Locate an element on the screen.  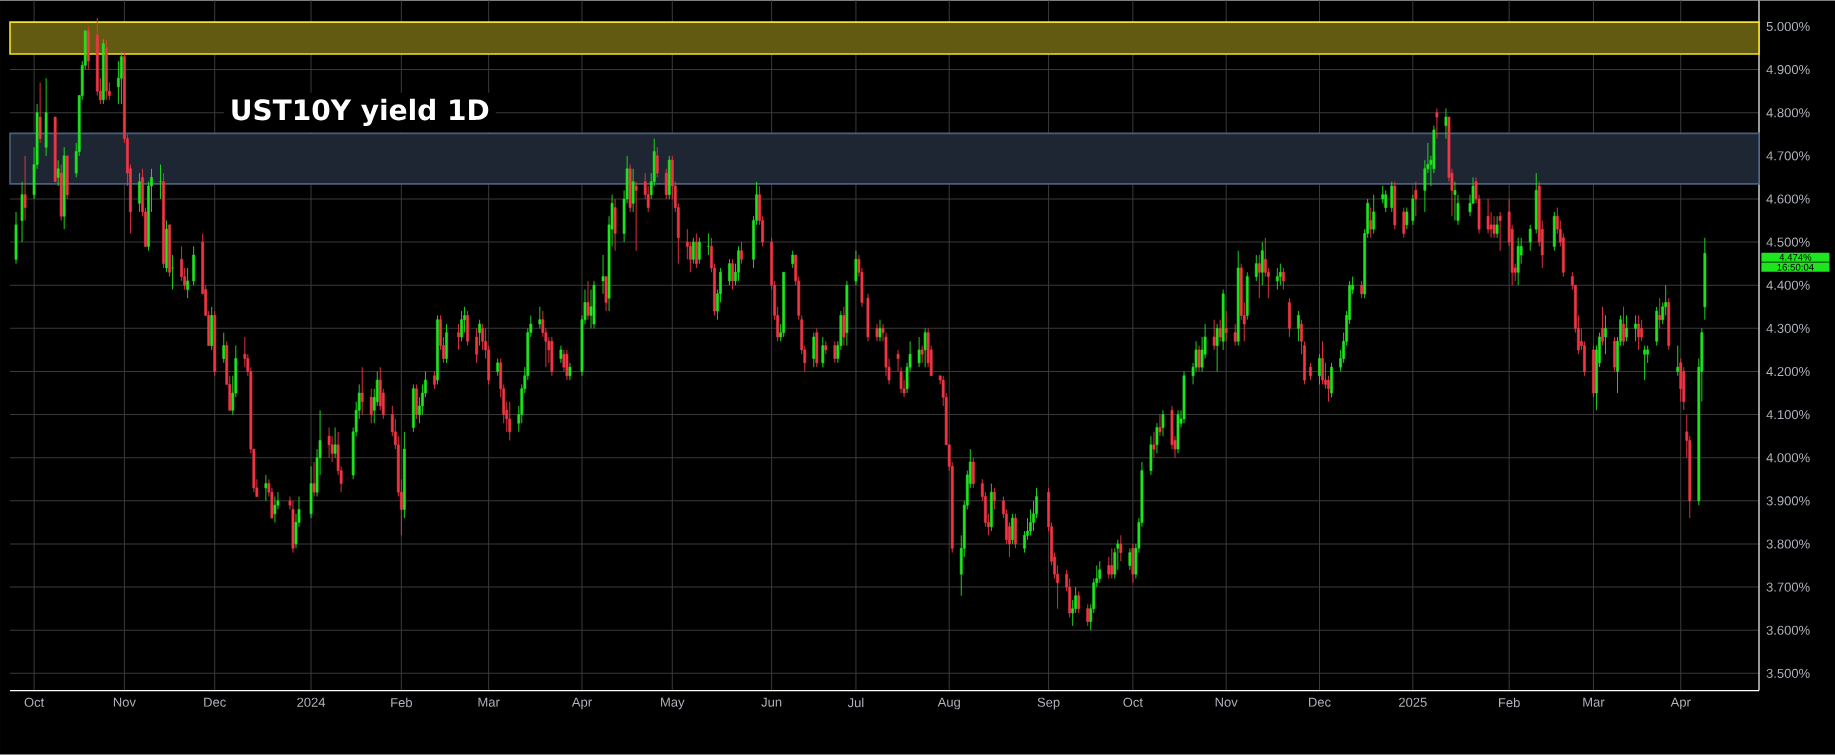
x-tick-label: Nov is located at coordinates (124, 702).